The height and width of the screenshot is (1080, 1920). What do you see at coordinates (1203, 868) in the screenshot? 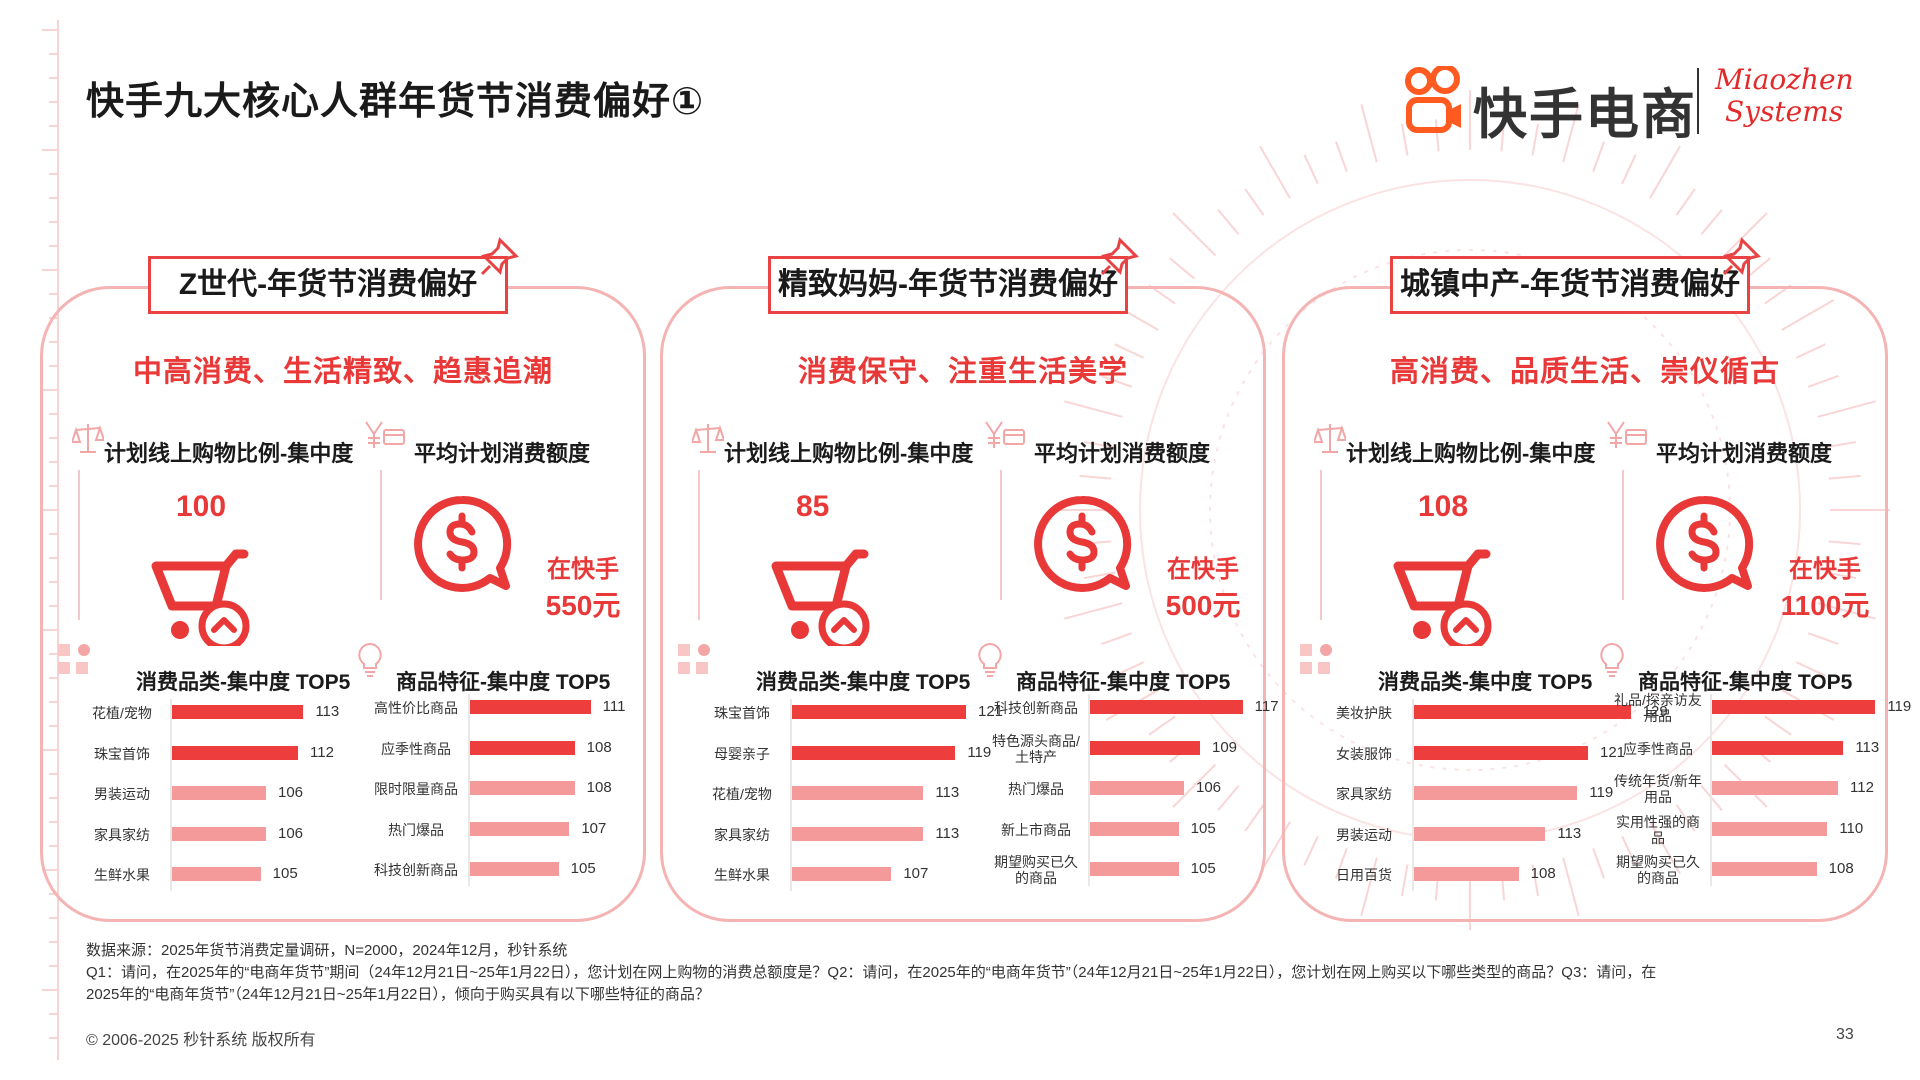
I see `bar-value-label: 105` at bounding box center [1203, 868].